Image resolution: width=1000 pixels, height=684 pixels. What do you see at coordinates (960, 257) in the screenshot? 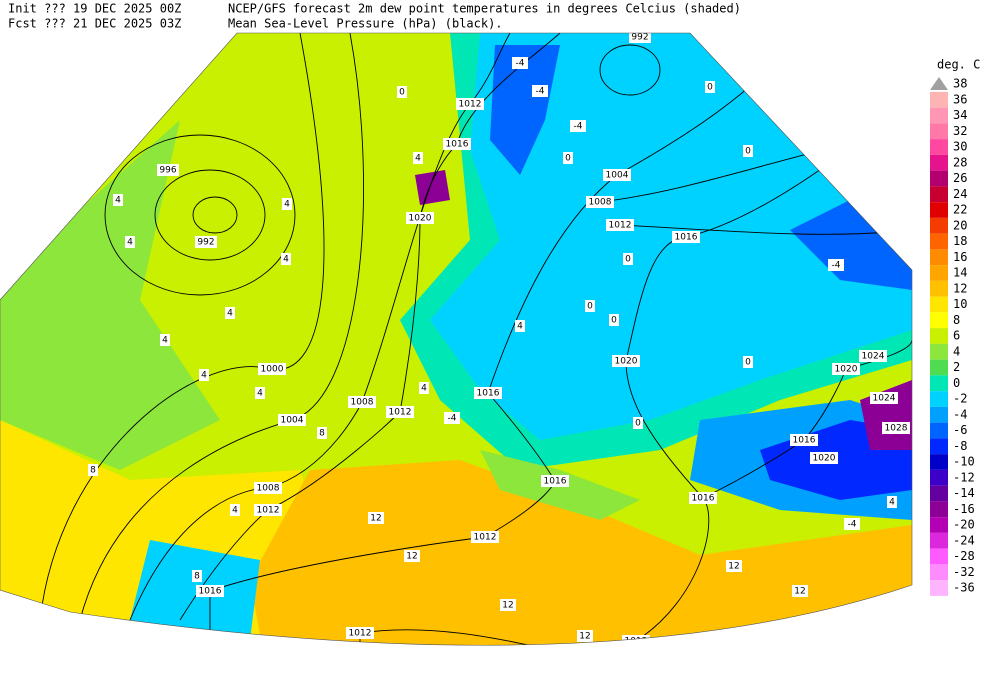
I see `colorbar-label: 16` at bounding box center [960, 257].